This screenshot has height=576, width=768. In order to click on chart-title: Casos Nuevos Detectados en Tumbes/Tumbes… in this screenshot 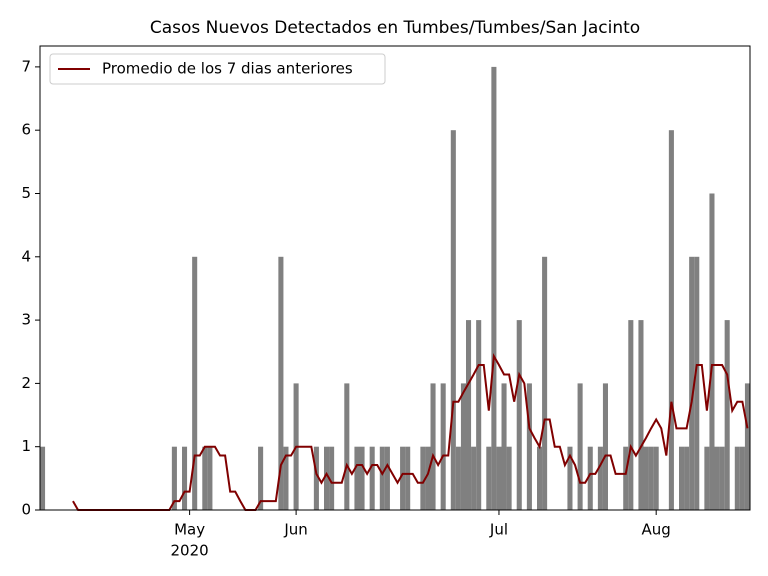, I will do `click(395, 28)`.